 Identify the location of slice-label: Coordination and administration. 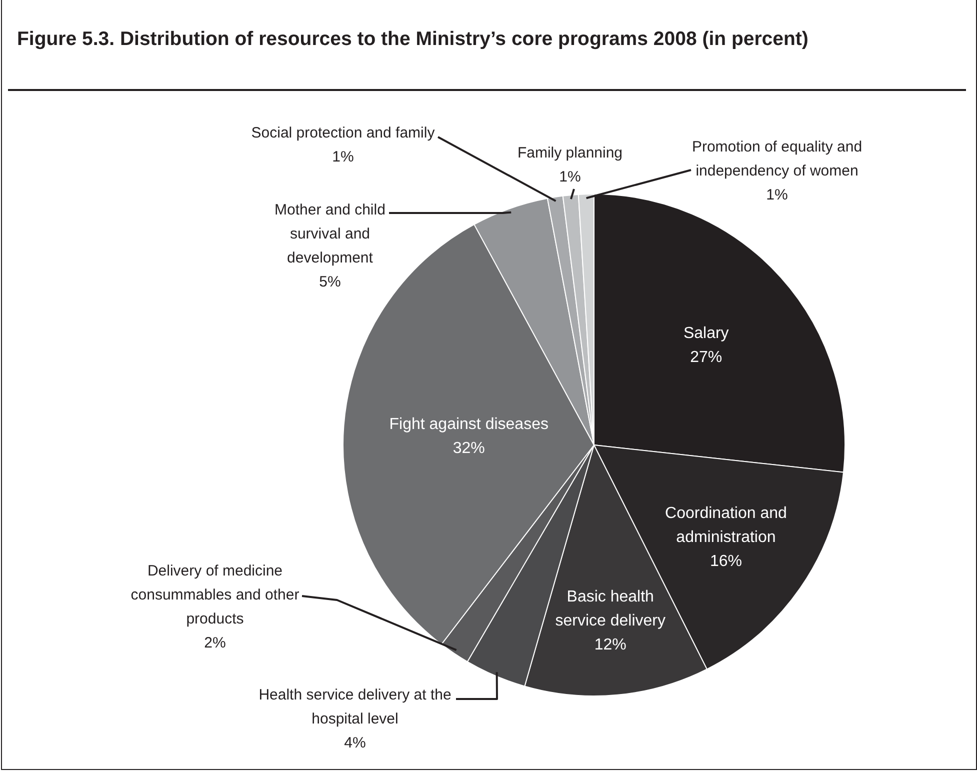
(726, 525).